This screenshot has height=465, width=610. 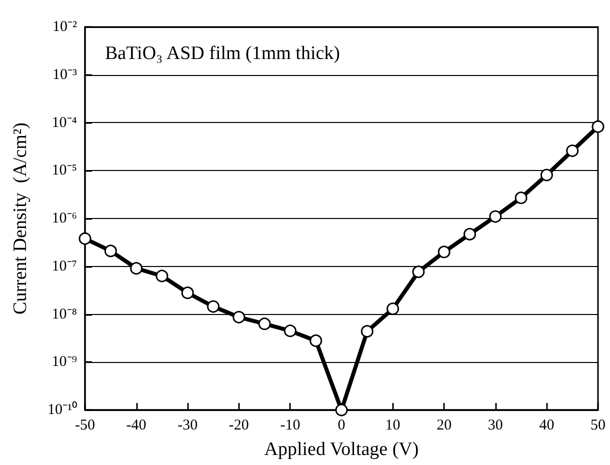 I want to click on x-tick-label: -30, so click(x=188, y=426).